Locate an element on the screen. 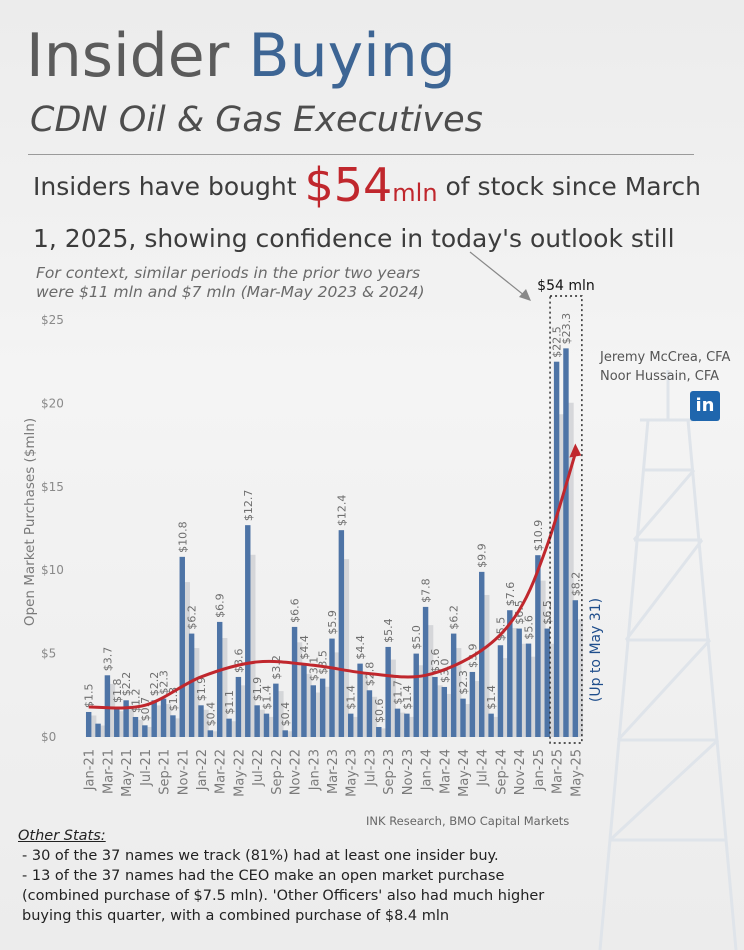 This screenshot has width=744, height=950. page-title: Insider Buying is located at coordinates (241, 56).